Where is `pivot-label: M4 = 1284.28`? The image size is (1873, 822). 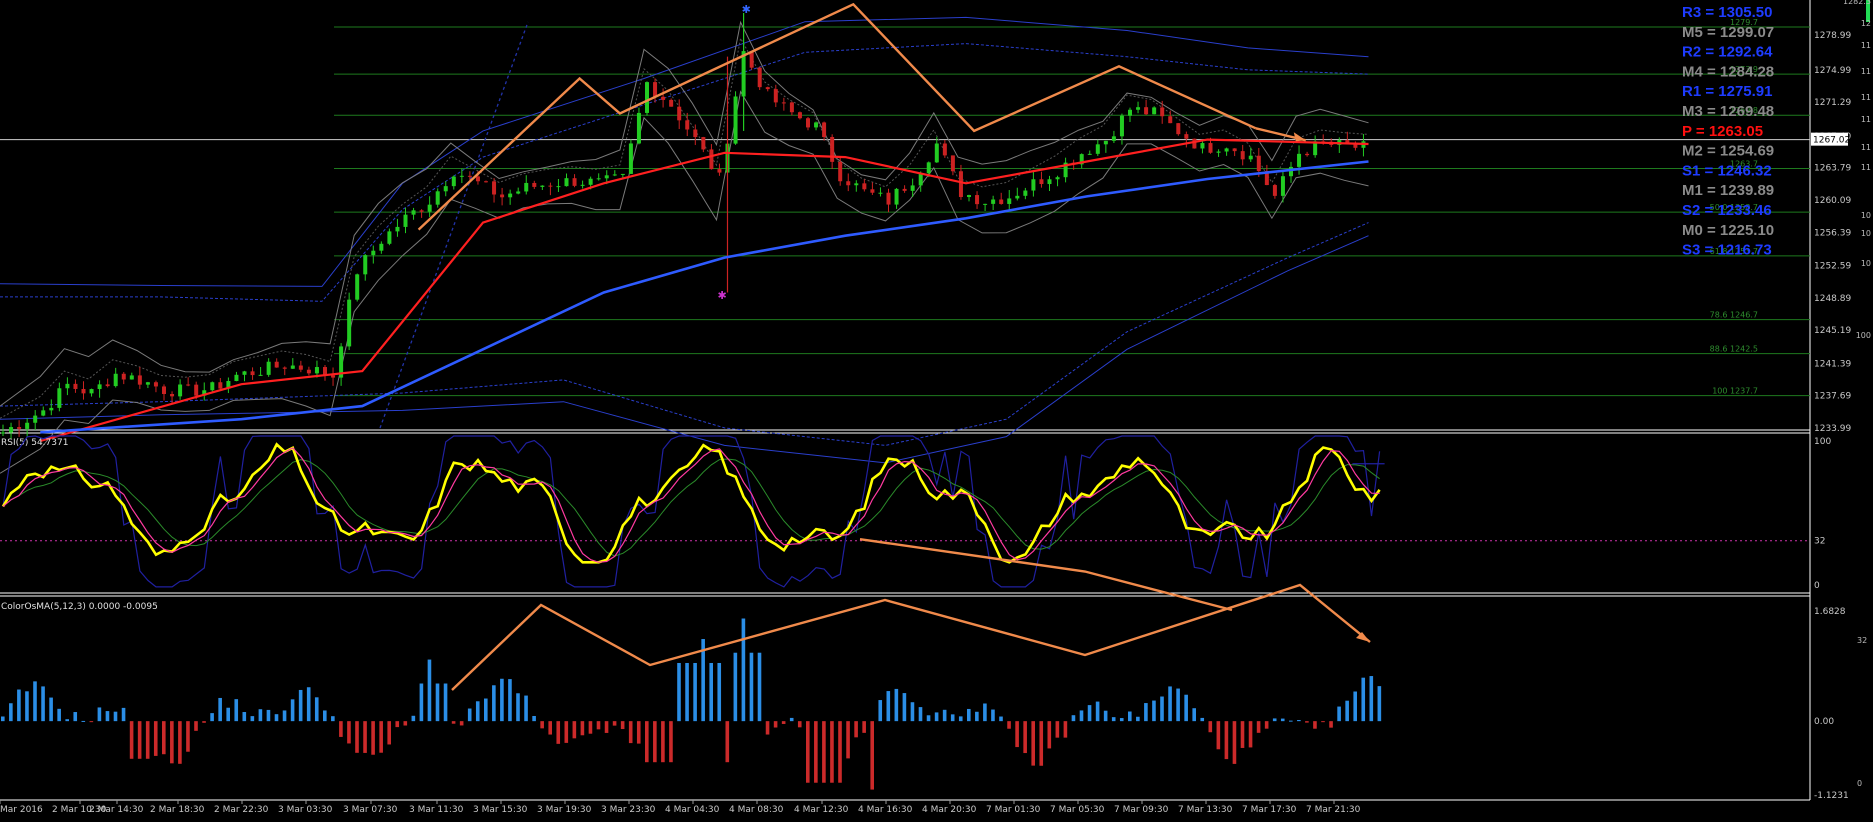 pivot-label: M4 = 1284.28 is located at coordinates (1728, 71).